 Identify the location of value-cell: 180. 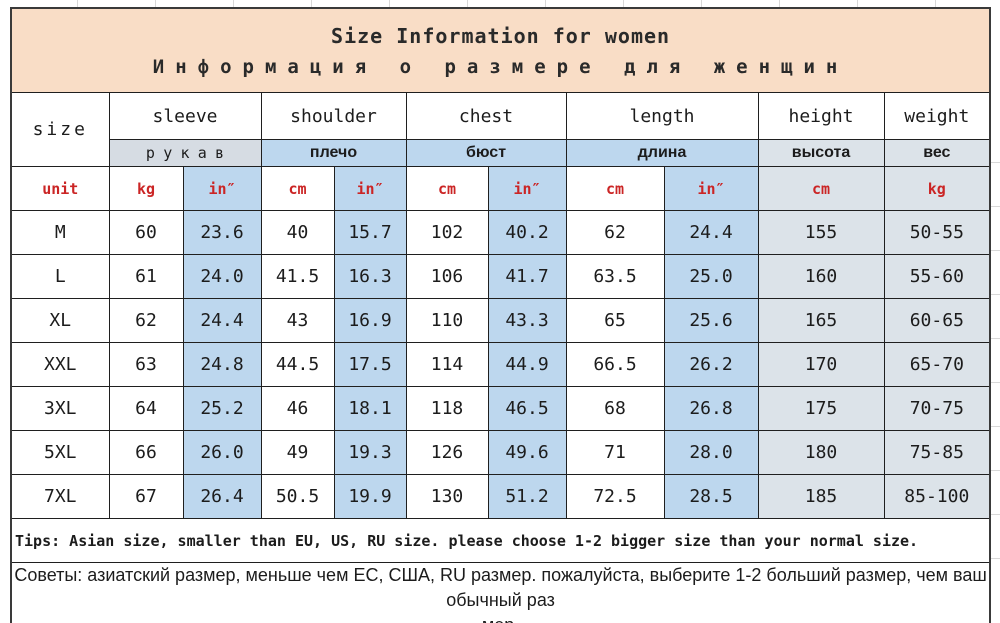
(821, 452).